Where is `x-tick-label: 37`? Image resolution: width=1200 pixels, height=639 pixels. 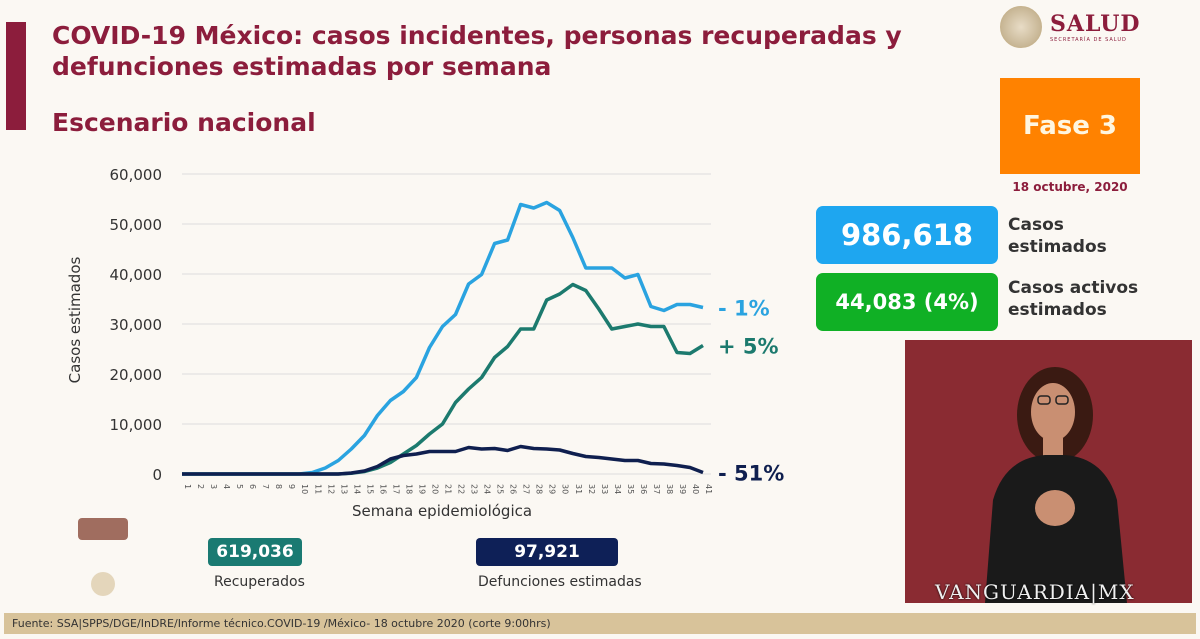 x-tick-label: 37 is located at coordinates (656, 489).